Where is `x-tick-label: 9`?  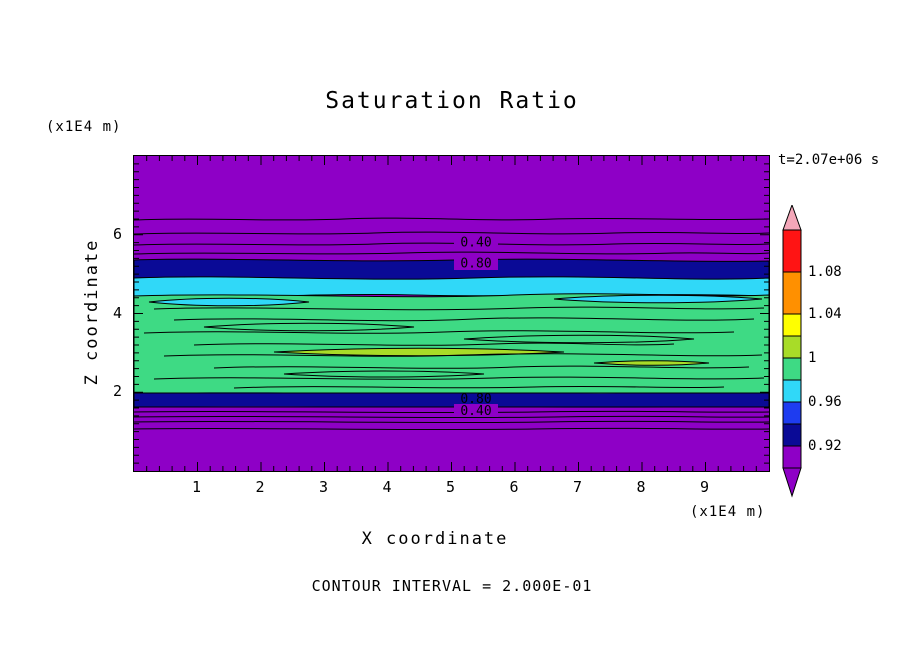 x-tick-label: 9 is located at coordinates (704, 487).